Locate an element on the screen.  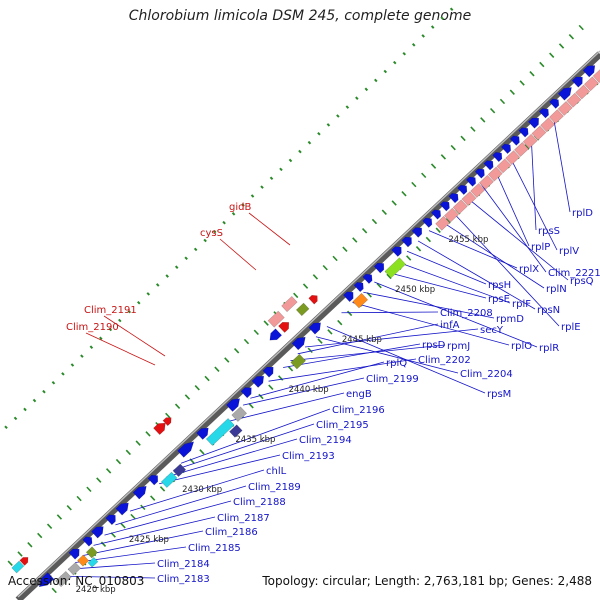
gene-slate is located at coordinates (179, 470).